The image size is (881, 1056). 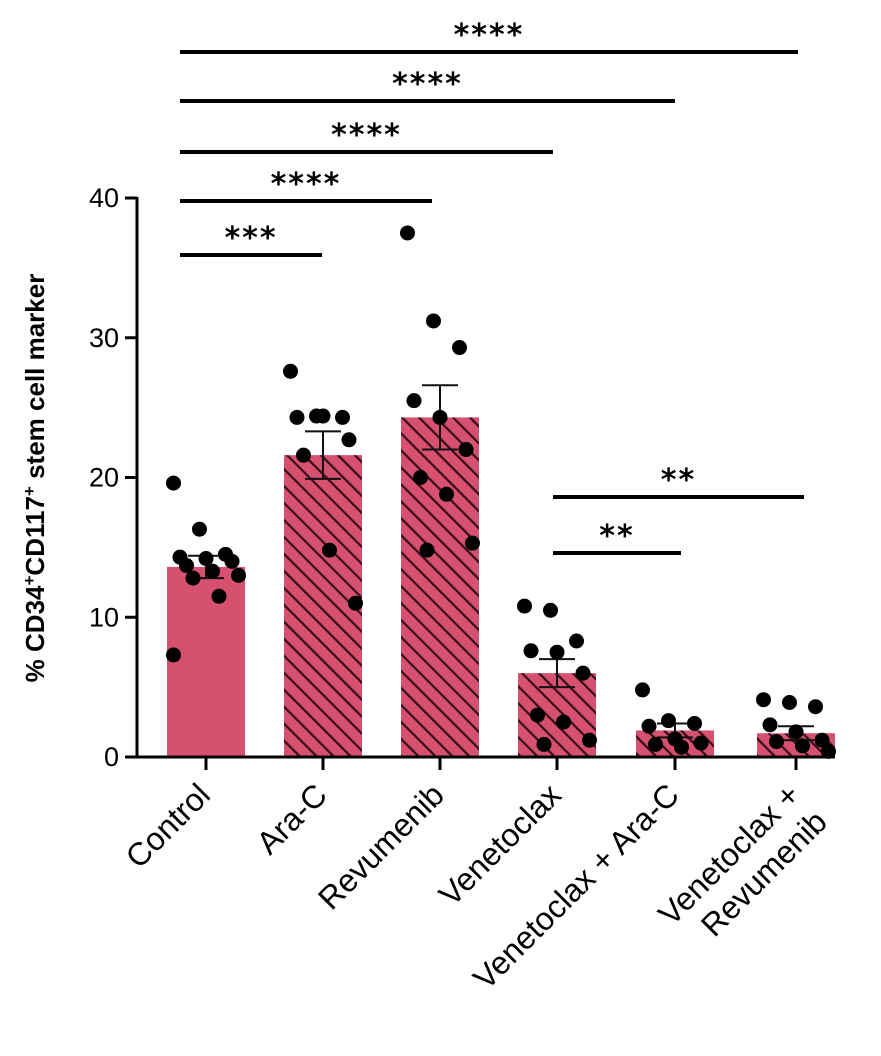 What do you see at coordinates (104, 478) in the screenshot?
I see `y-tick-label-20: 20` at bounding box center [104, 478].